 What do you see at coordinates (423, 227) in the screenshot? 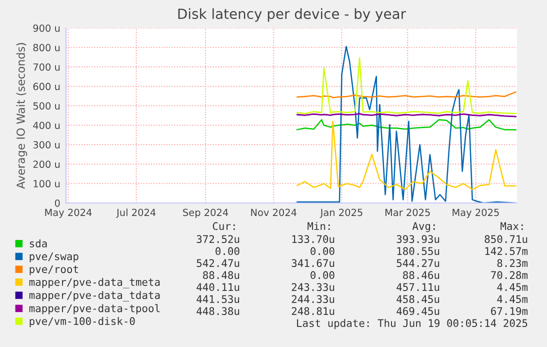
I see `text: Avg:` at bounding box center [423, 227].